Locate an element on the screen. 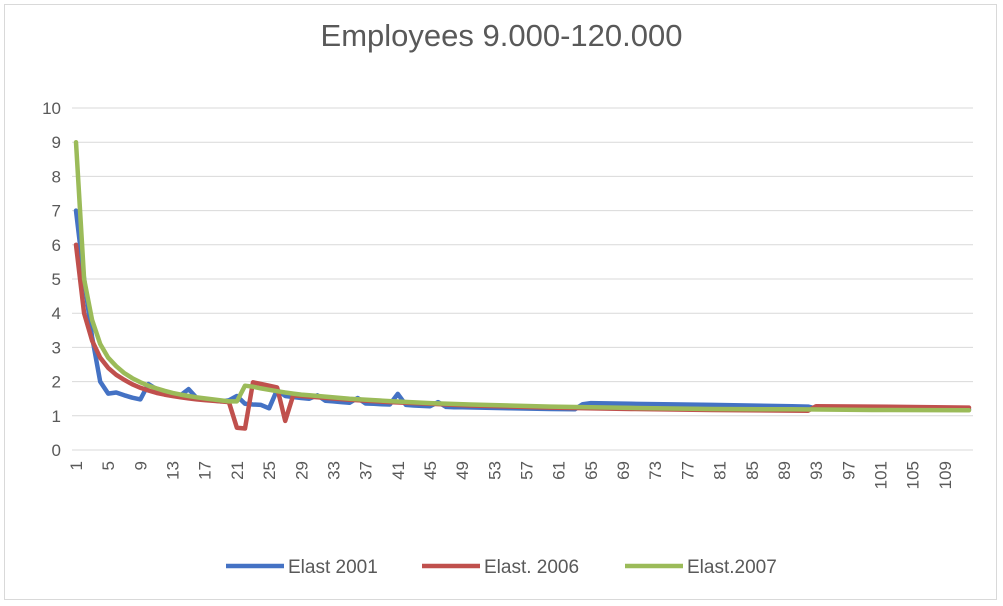 The height and width of the screenshot is (606, 1003). x-tick-label: 89 is located at coordinates (784, 470).